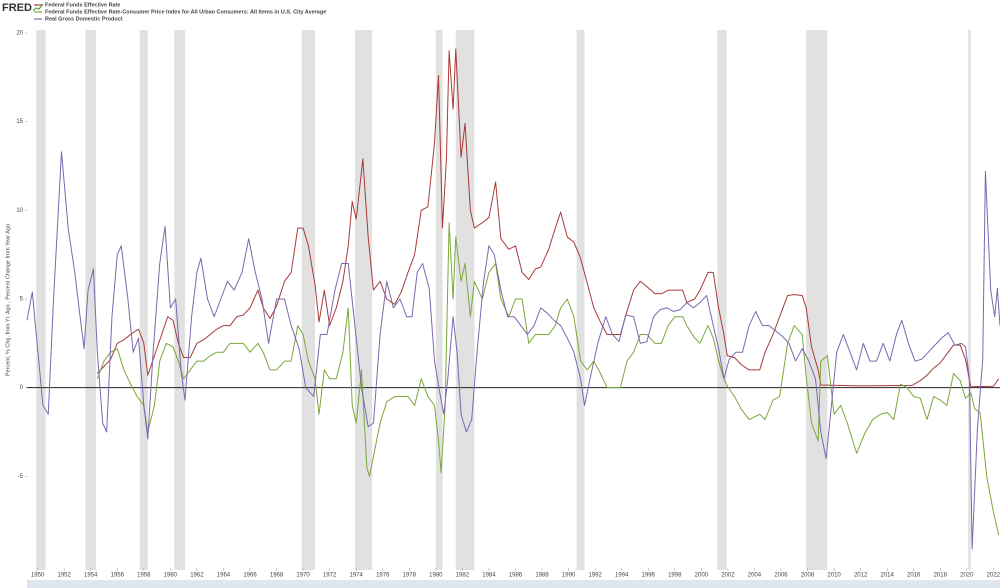 The width and height of the screenshot is (1000, 588). What do you see at coordinates (17, 8) in the screenshot?
I see `logo: FRED` at bounding box center [17, 8].